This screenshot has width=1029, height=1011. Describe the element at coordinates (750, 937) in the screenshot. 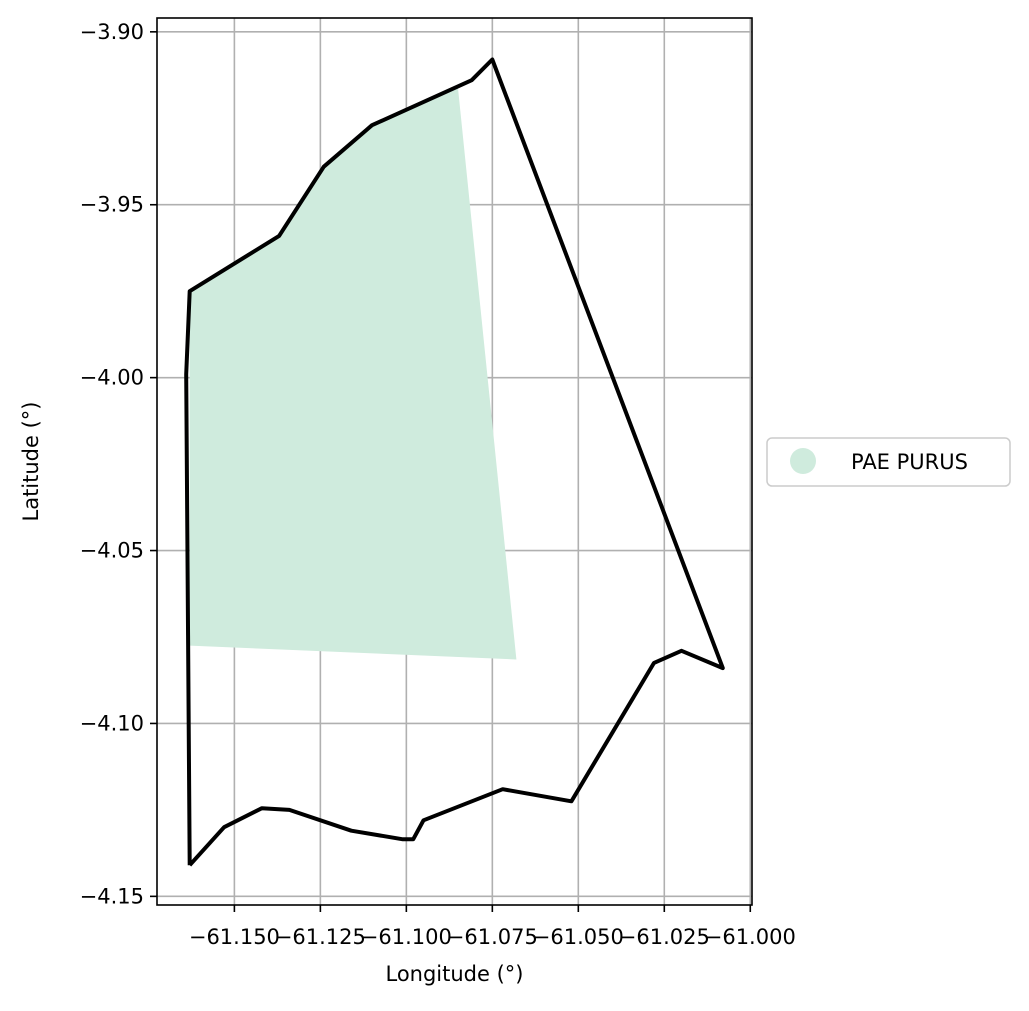

I see `x-tick-label: −61.000` at that location.